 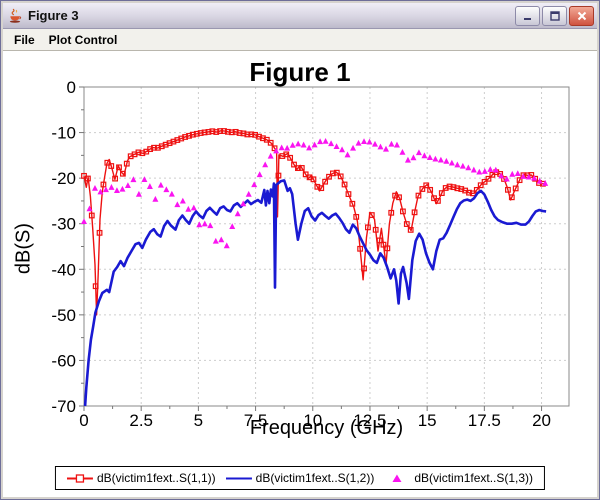 I want to click on window-controls, so click(x=554, y=15).